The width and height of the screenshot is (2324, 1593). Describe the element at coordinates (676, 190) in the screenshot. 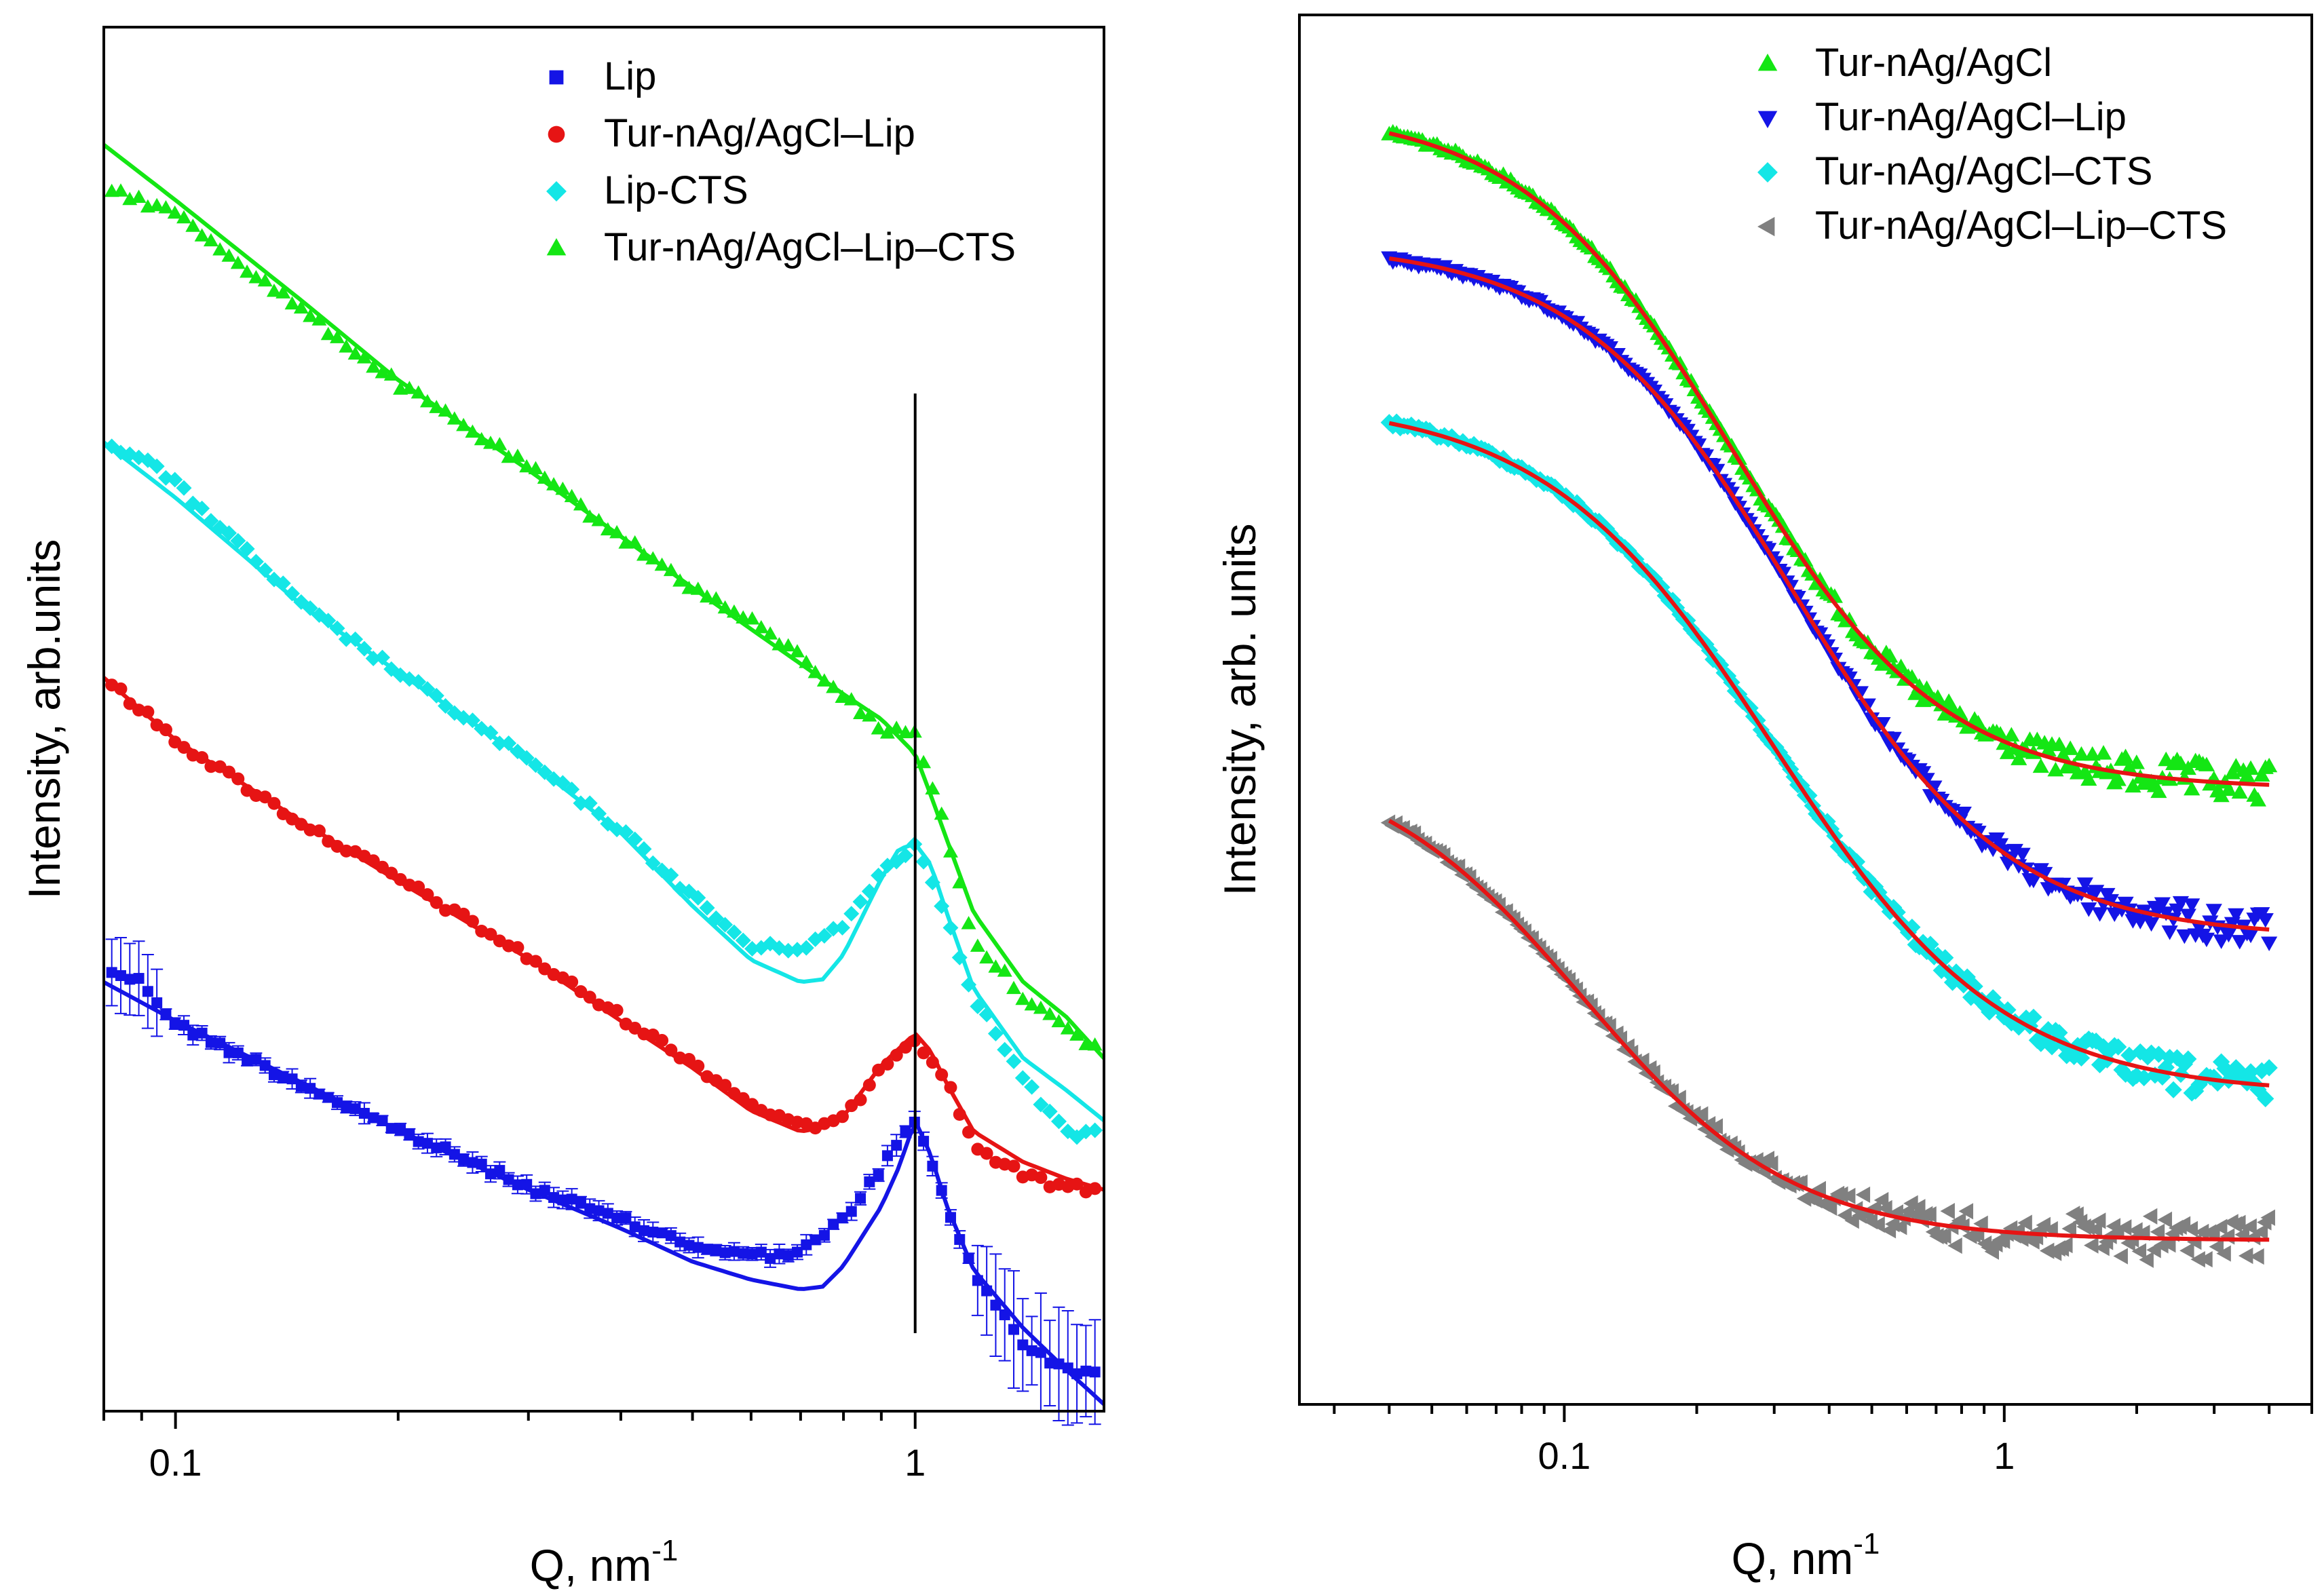

I see `legend-label-lip-cts: Lip-CTS` at that location.